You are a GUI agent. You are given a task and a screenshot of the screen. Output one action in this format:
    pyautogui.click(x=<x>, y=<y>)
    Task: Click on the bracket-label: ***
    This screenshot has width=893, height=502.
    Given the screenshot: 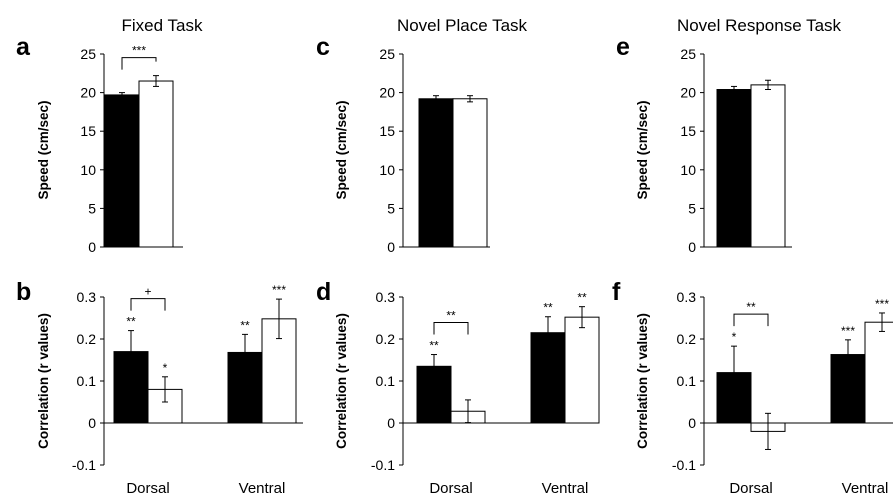 What is the action you would take?
    pyautogui.click(x=139, y=51)
    